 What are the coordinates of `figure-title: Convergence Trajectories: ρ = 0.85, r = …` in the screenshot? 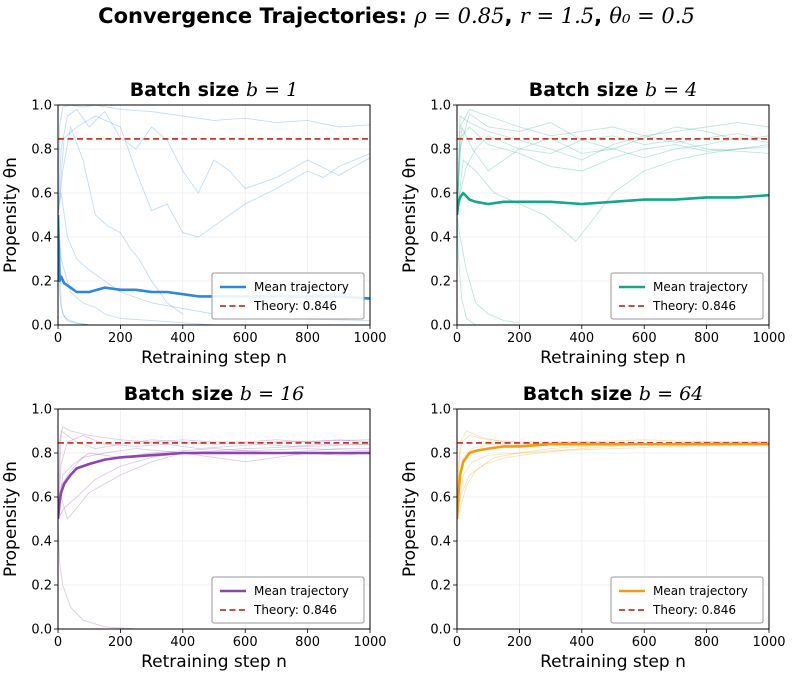 It's located at (396, 16).